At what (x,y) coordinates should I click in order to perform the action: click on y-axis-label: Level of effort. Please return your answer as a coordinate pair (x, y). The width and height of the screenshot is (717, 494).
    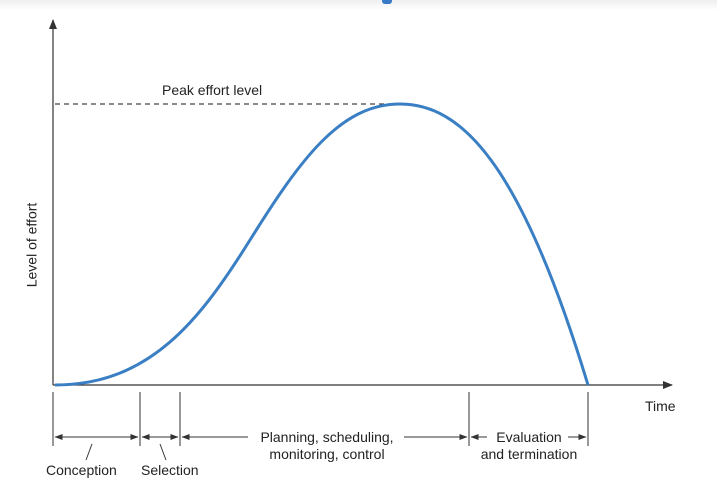
    Looking at the image, I should click on (31, 245).